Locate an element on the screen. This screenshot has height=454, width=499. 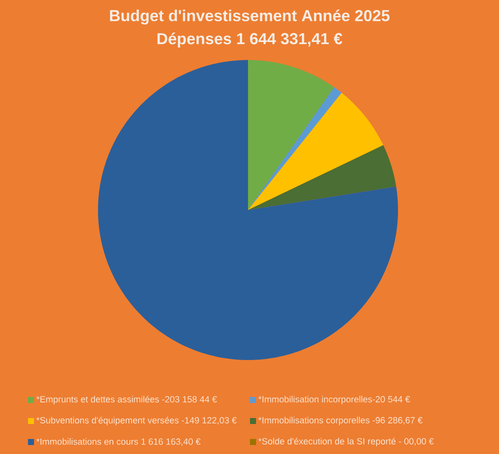
legend-label: *Immobilisations en cours 1 616 163,40 € is located at coordinates (118, 442).